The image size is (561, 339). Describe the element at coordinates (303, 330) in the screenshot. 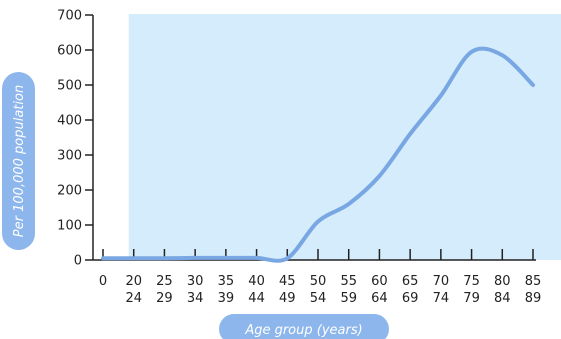

I see `x-axis-label: Age group (years)` at that location.